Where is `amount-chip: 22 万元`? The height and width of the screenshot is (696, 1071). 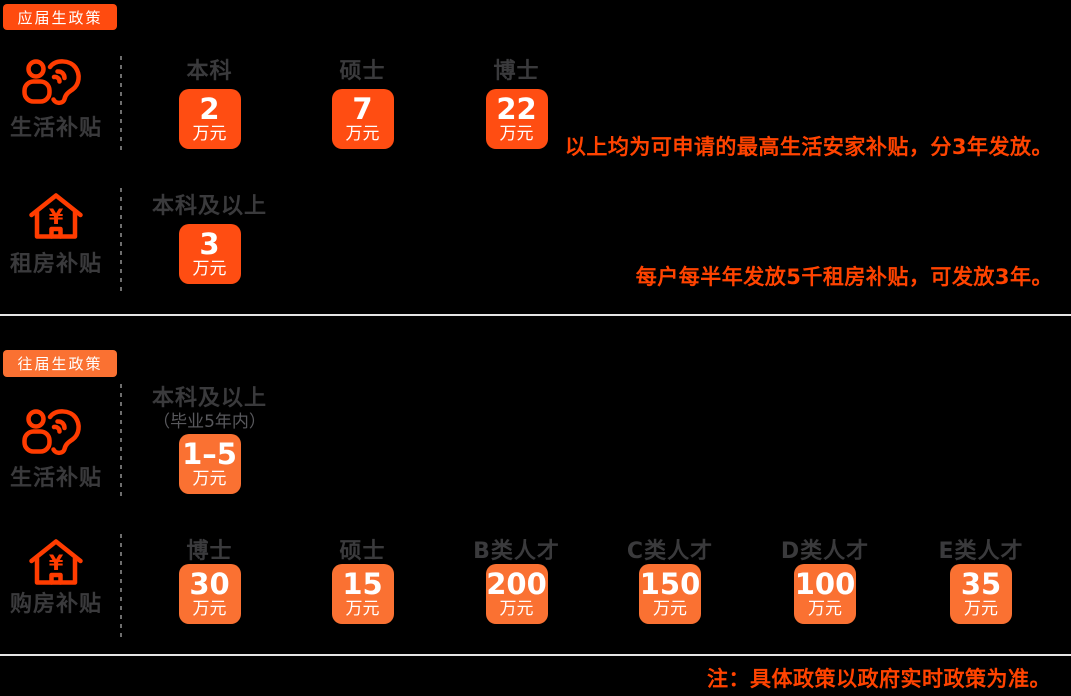
amount-chip: 22 万元 is located at coordinates (516, 119).